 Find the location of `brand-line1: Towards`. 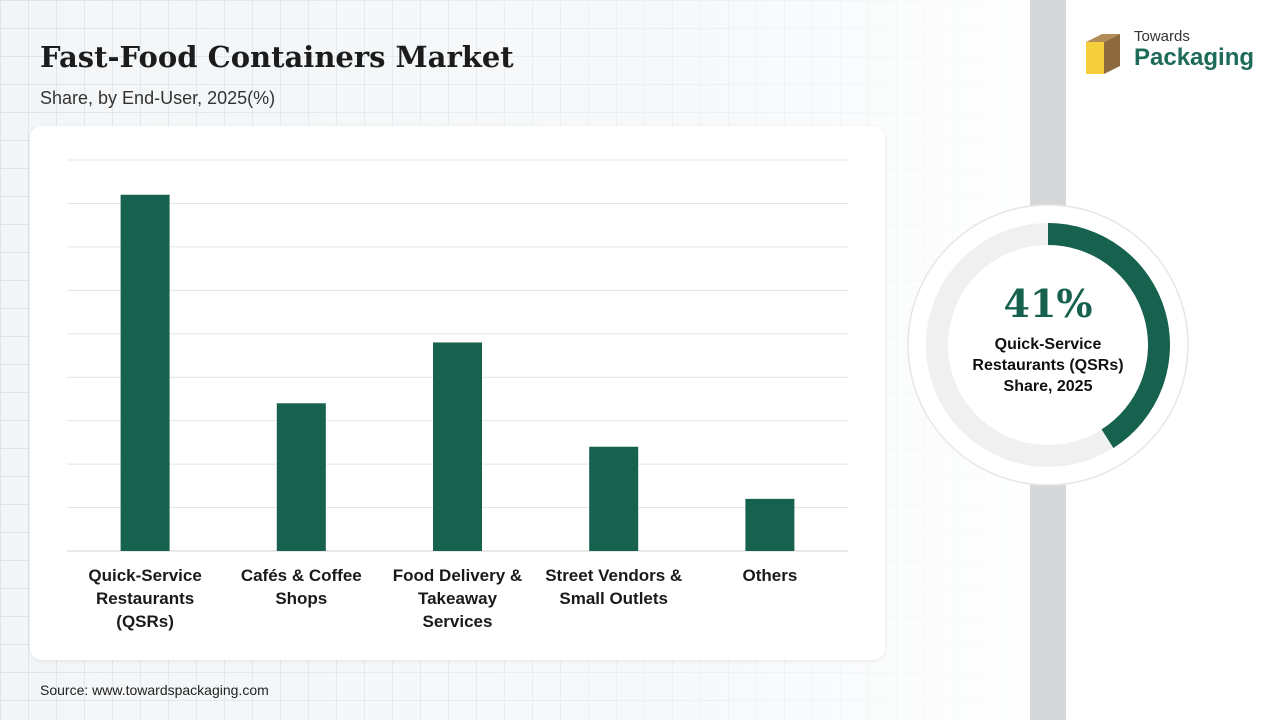

brand-line1: Towards is located at coordinates (1162, 36).